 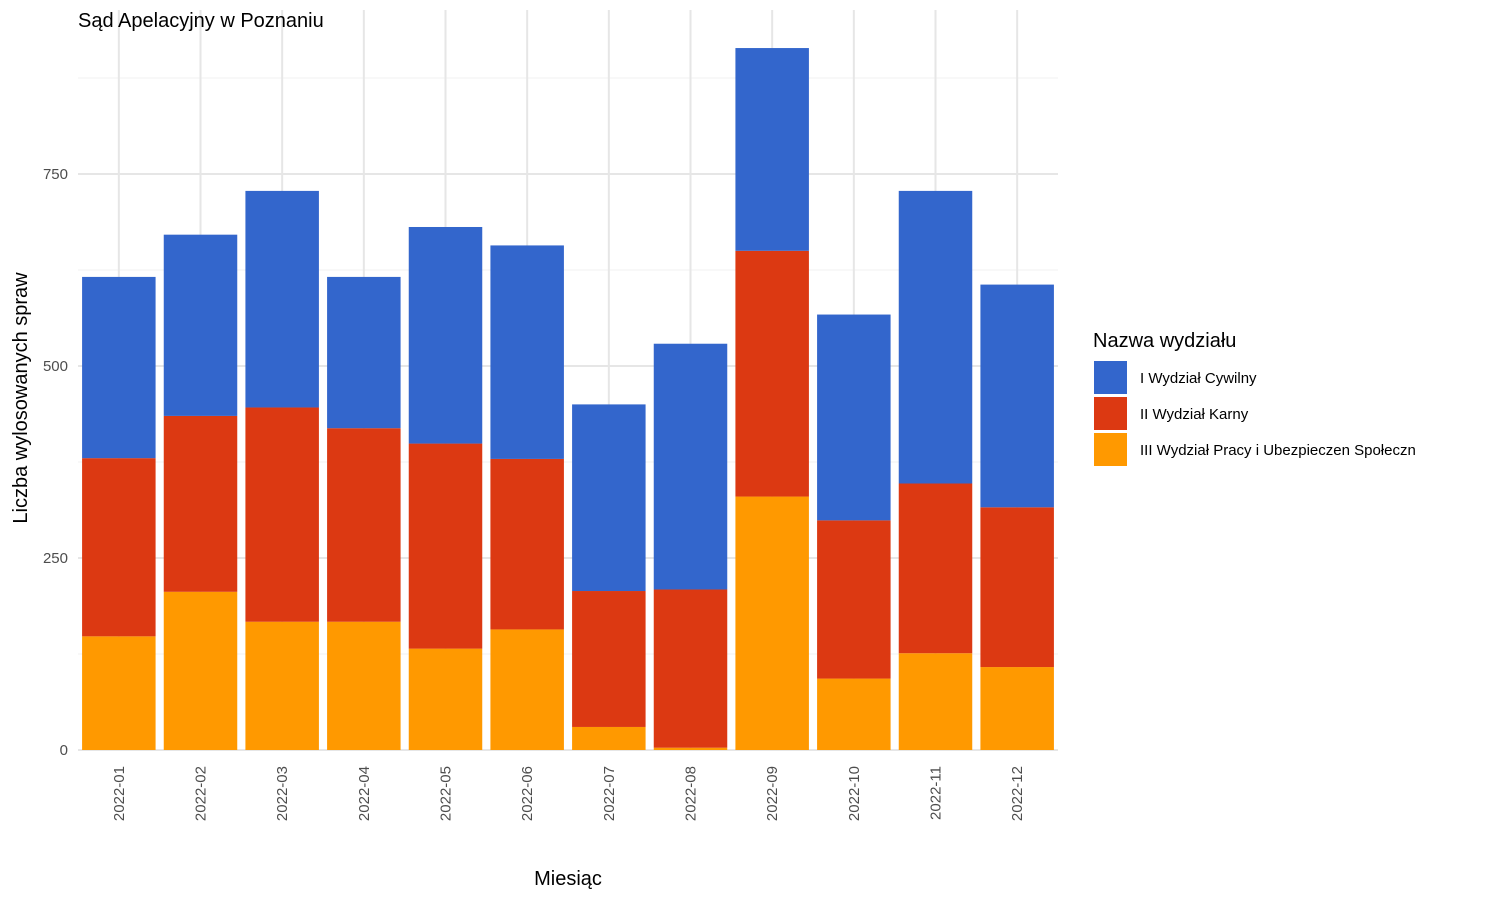 I want to click on x-tick-label: 2022-09, so click(x=772, y=793).